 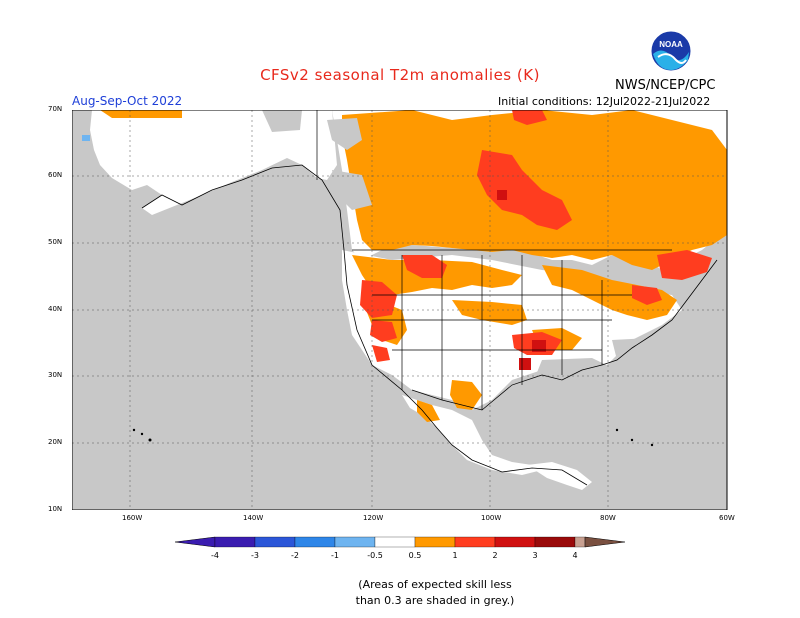 I want to click on skill-note-line2: than 0.3 are shaded in grey.), so click(x=435, y=600).